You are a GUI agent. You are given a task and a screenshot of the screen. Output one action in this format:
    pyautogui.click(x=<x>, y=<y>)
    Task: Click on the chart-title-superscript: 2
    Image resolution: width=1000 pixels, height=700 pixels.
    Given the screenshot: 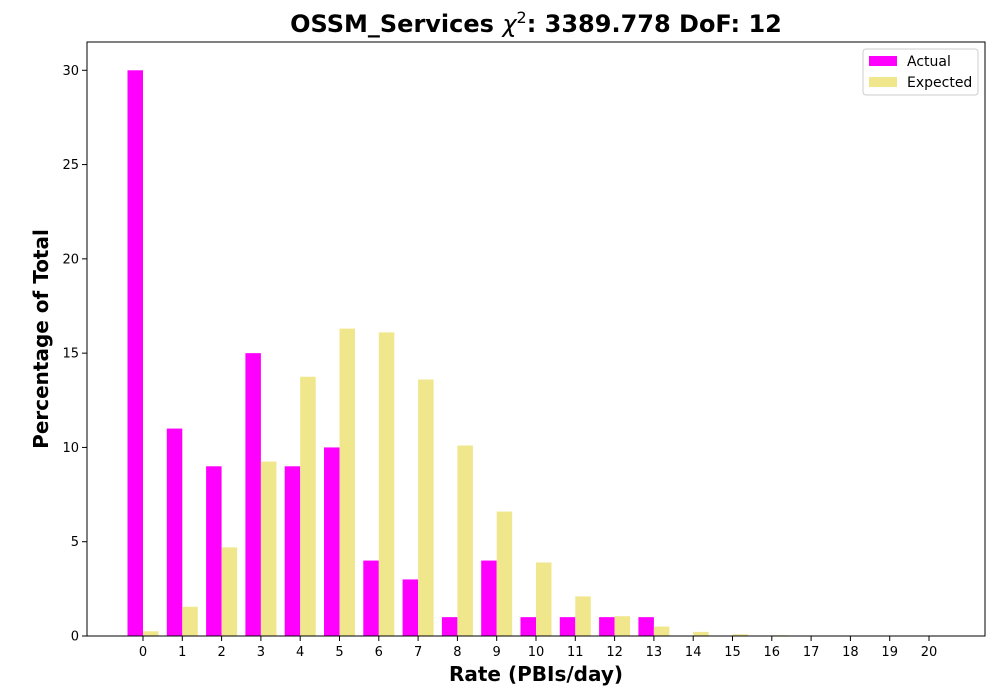 What is the action you would take?
    pyautogui.click(x=522, y=17)
    